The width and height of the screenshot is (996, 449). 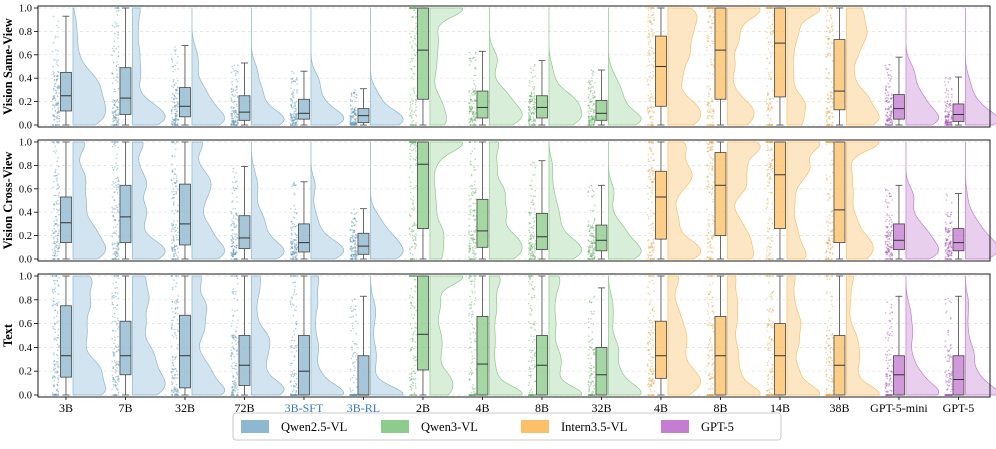 I want to click on y-tick-label: 0.8, so click(x=25, y=300).